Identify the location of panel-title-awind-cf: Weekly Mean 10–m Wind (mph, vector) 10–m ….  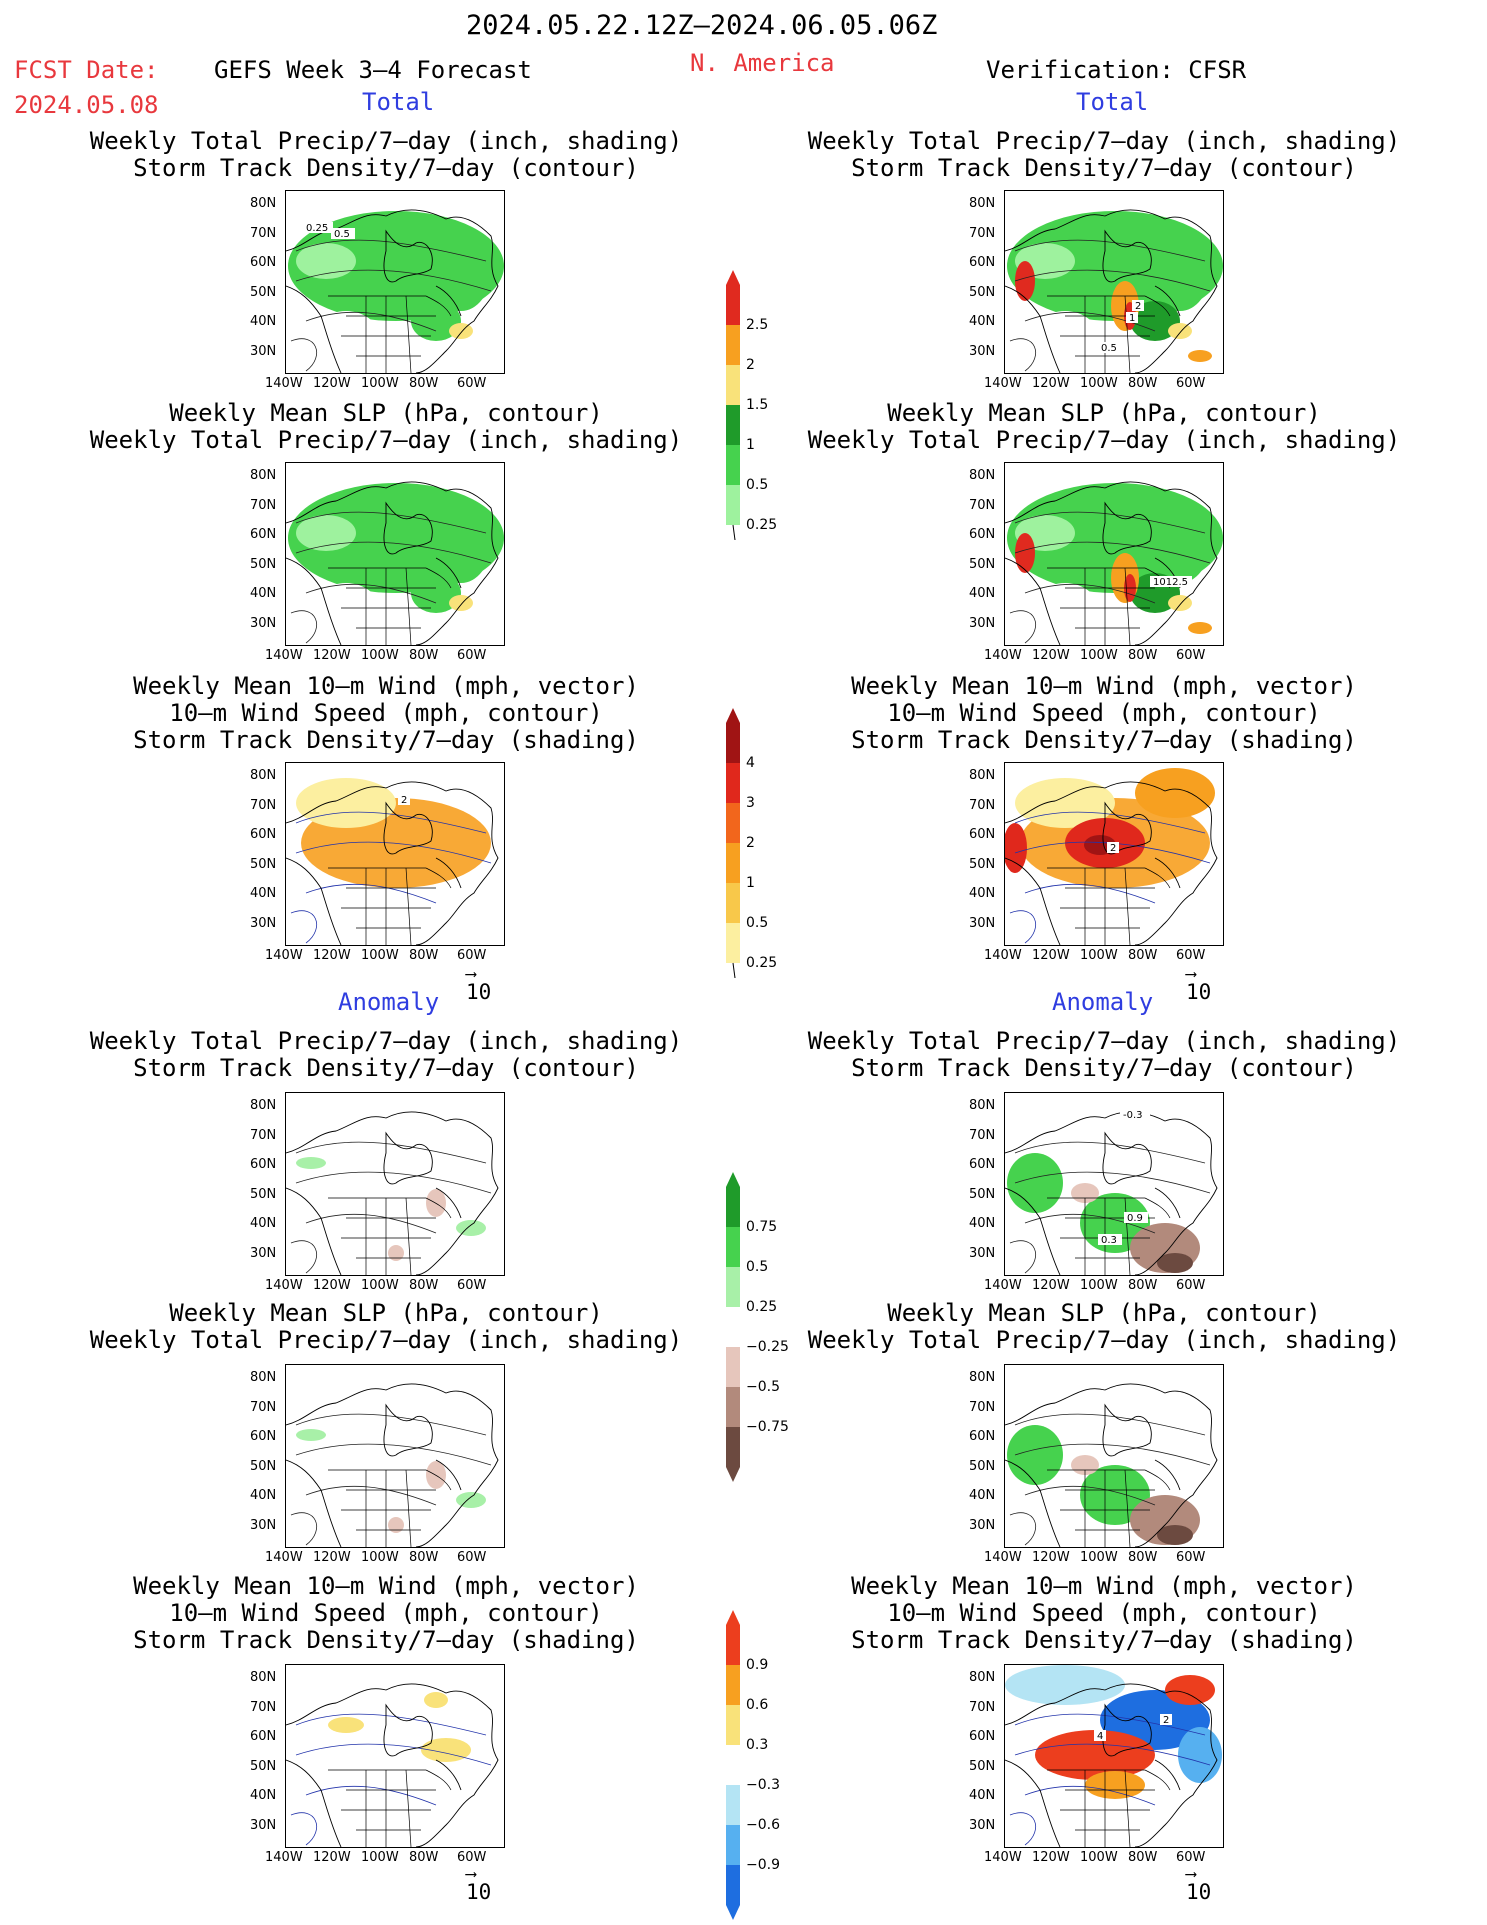
(1104, 1613).